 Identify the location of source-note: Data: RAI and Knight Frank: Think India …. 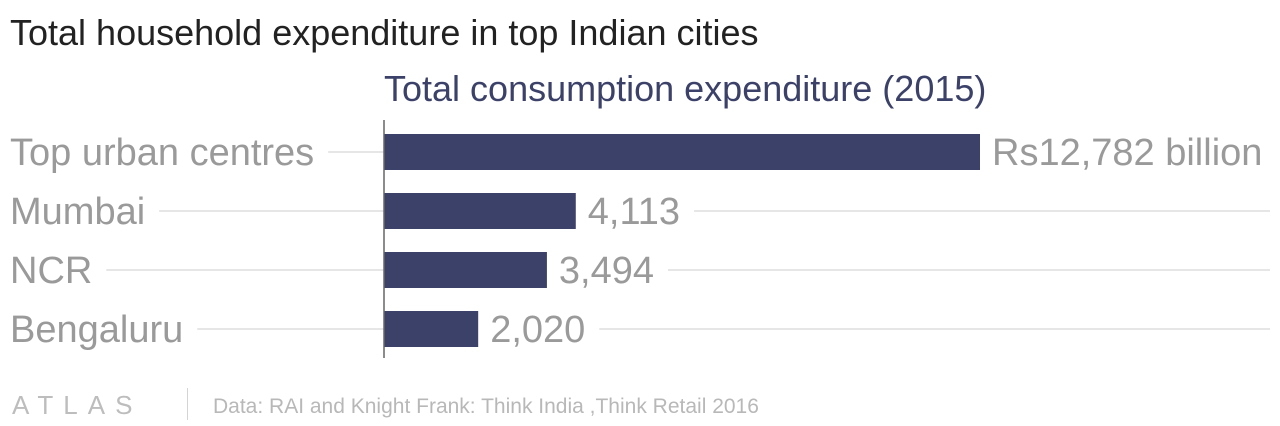
(486, 406).